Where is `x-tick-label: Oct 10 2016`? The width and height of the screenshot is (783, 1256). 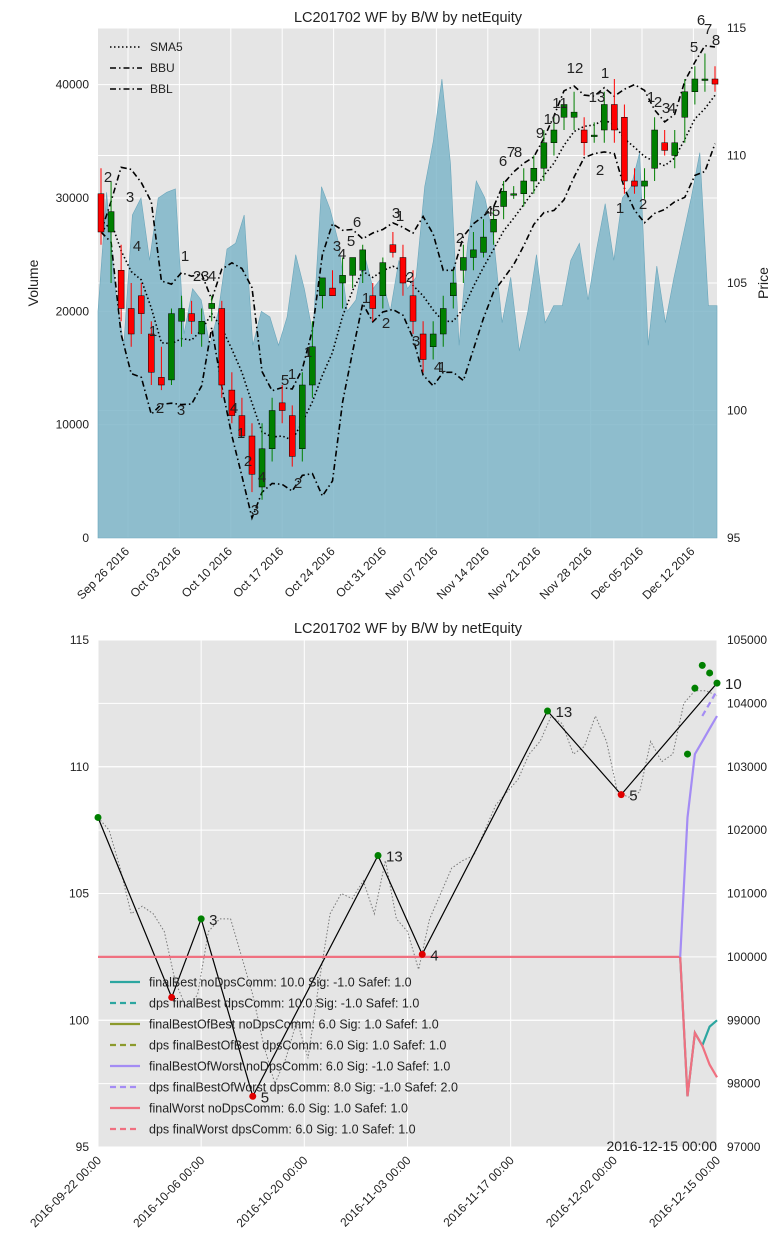
x-tick-label: Oct 10 2016 is located at coordinates (207, 572).